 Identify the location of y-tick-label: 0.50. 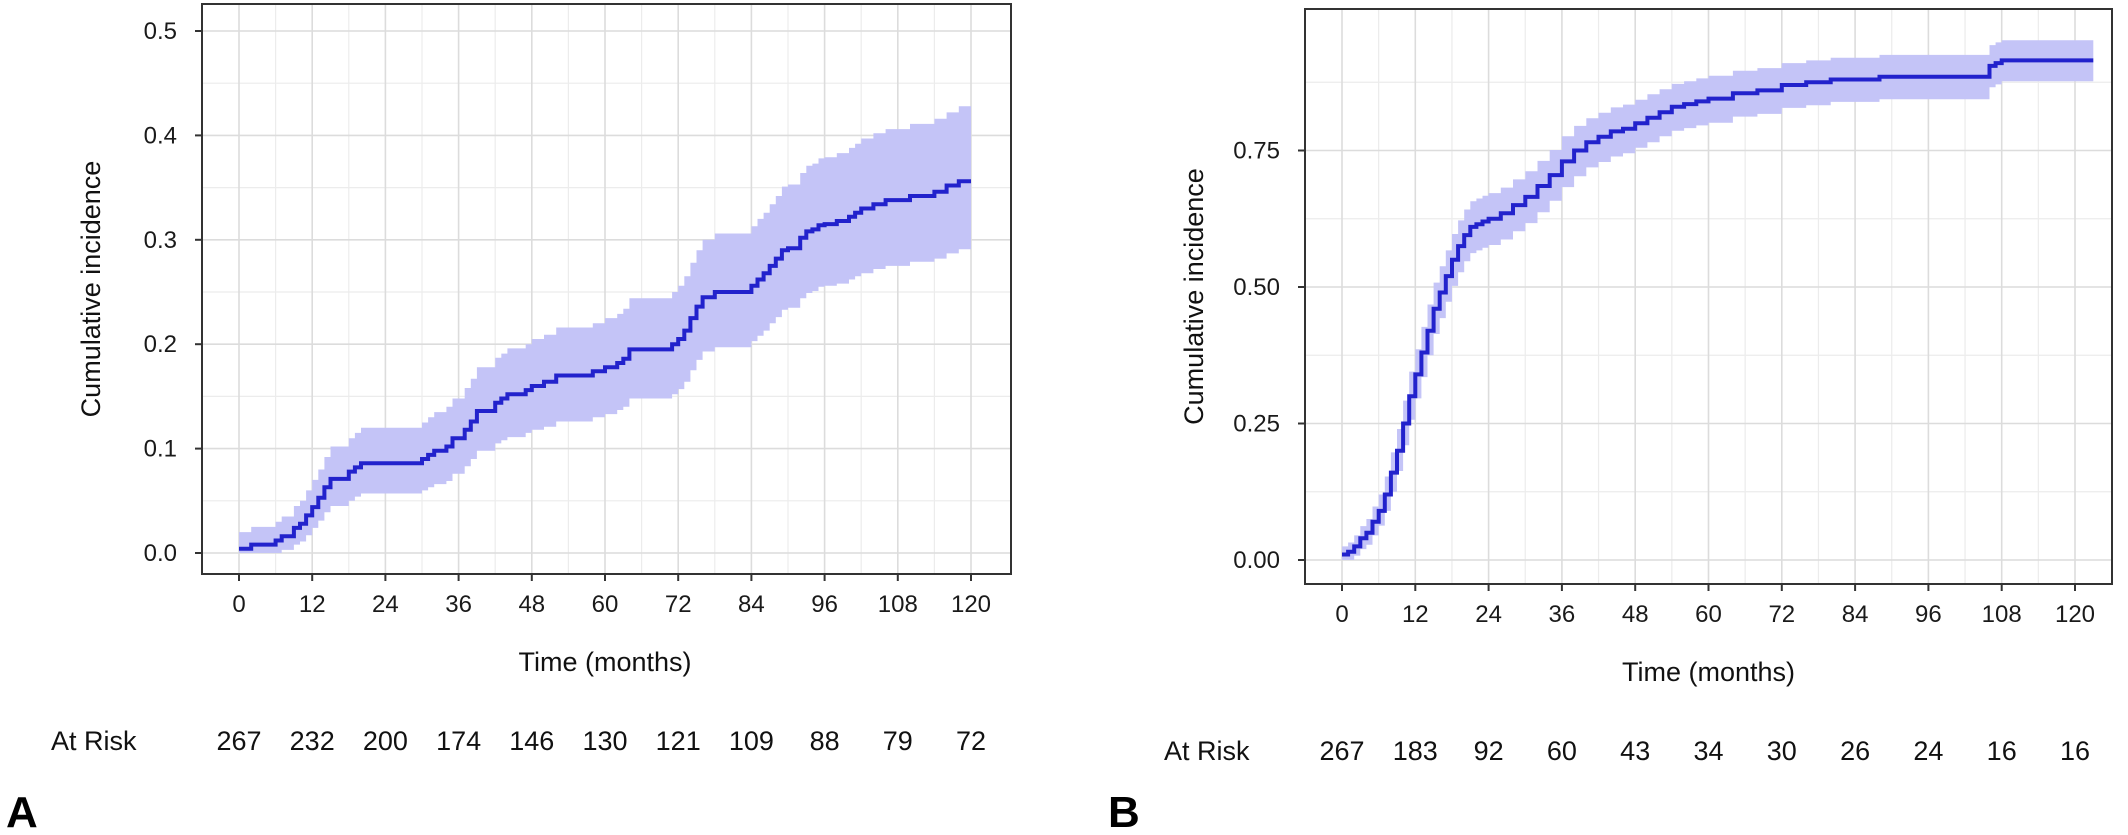
(1256, 287).